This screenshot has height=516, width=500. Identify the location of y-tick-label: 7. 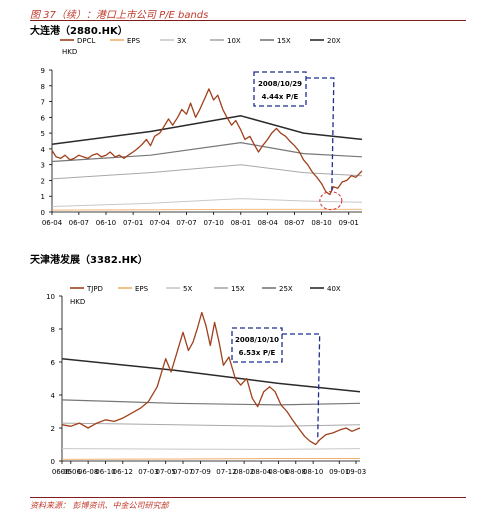
(43, 103).